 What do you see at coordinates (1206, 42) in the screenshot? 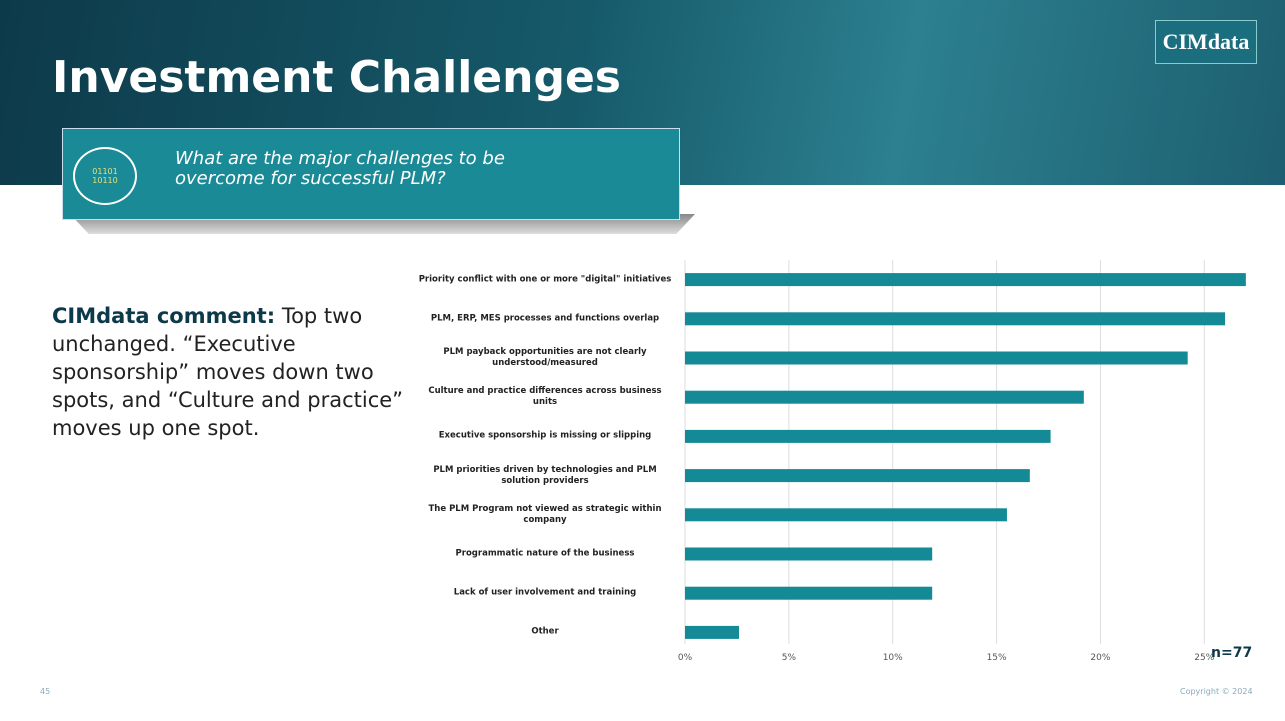
I see `logo: CIMdata` at bounding box center [1206, 42].